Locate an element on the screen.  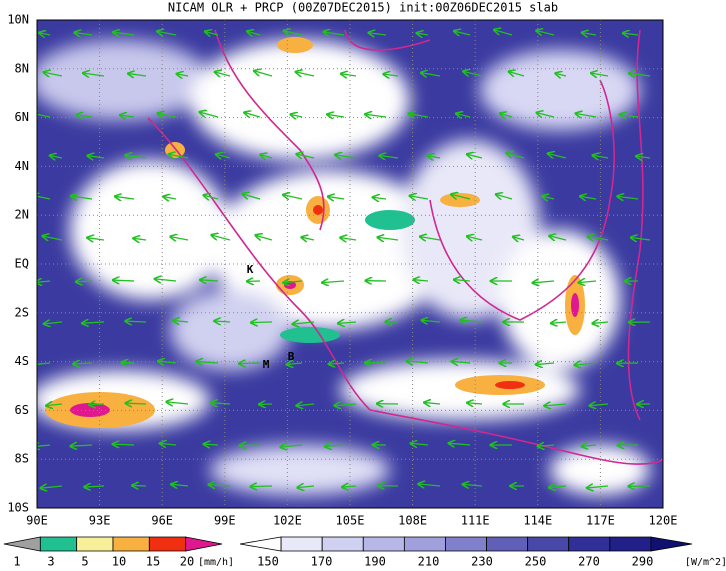
lat-label: EQ is located at coordinates (22, 264).